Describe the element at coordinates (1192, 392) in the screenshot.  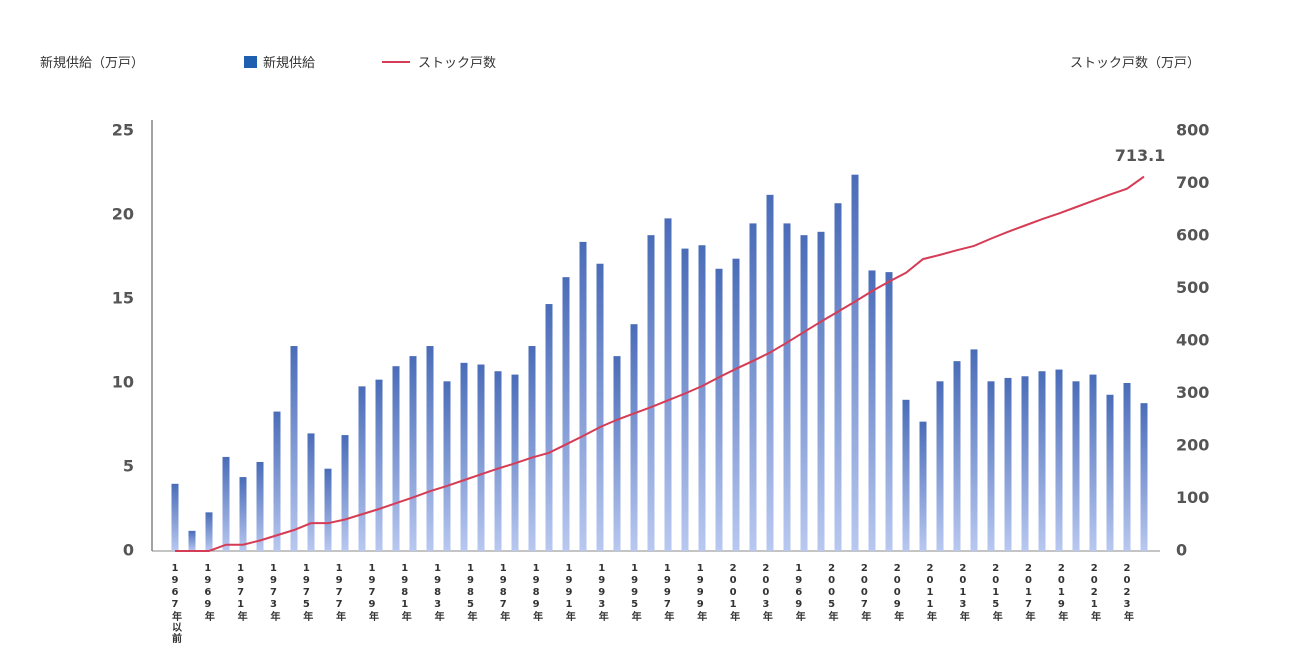
I see `y2-tick-label: 300` at that location.